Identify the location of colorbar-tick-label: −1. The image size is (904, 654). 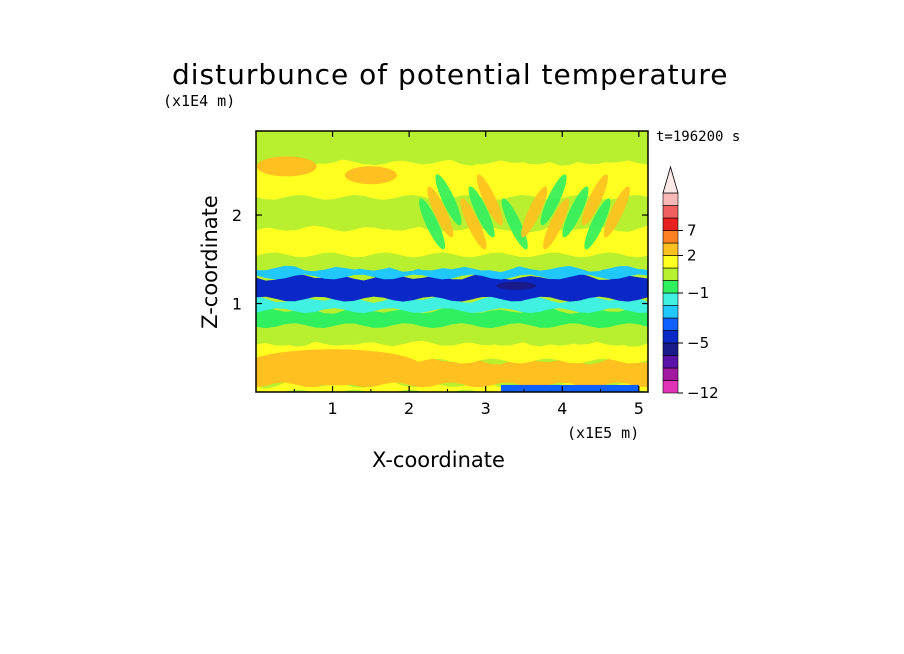
(698, 293).